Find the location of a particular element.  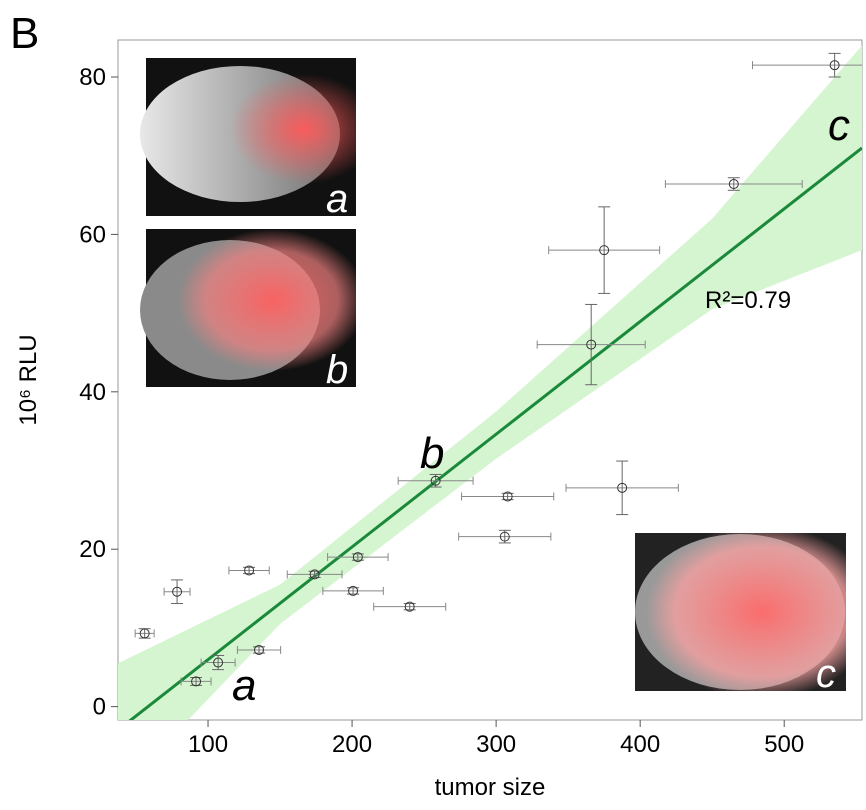

y-tick-label: 80 is located at coordinates (92, 77).